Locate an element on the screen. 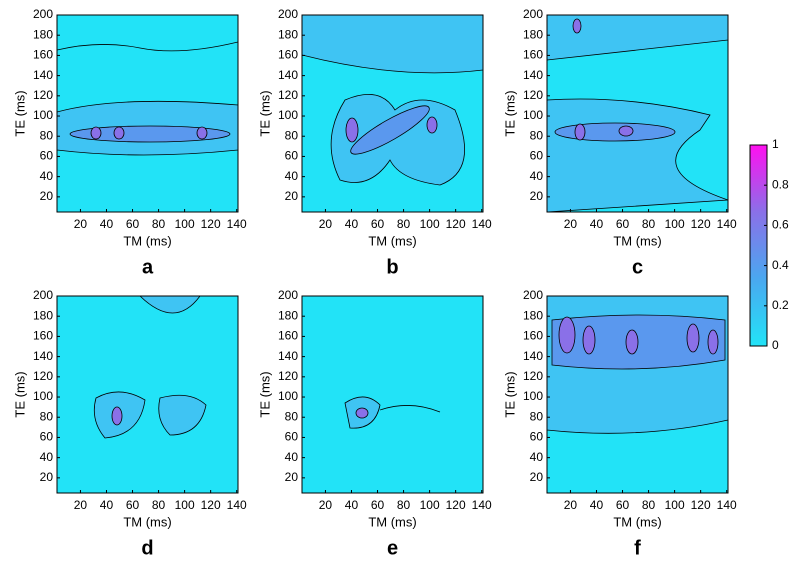 This screenshot has height=569, width=800. colorbar-tick-label: 0.8 is located at coordinates (780, 184).